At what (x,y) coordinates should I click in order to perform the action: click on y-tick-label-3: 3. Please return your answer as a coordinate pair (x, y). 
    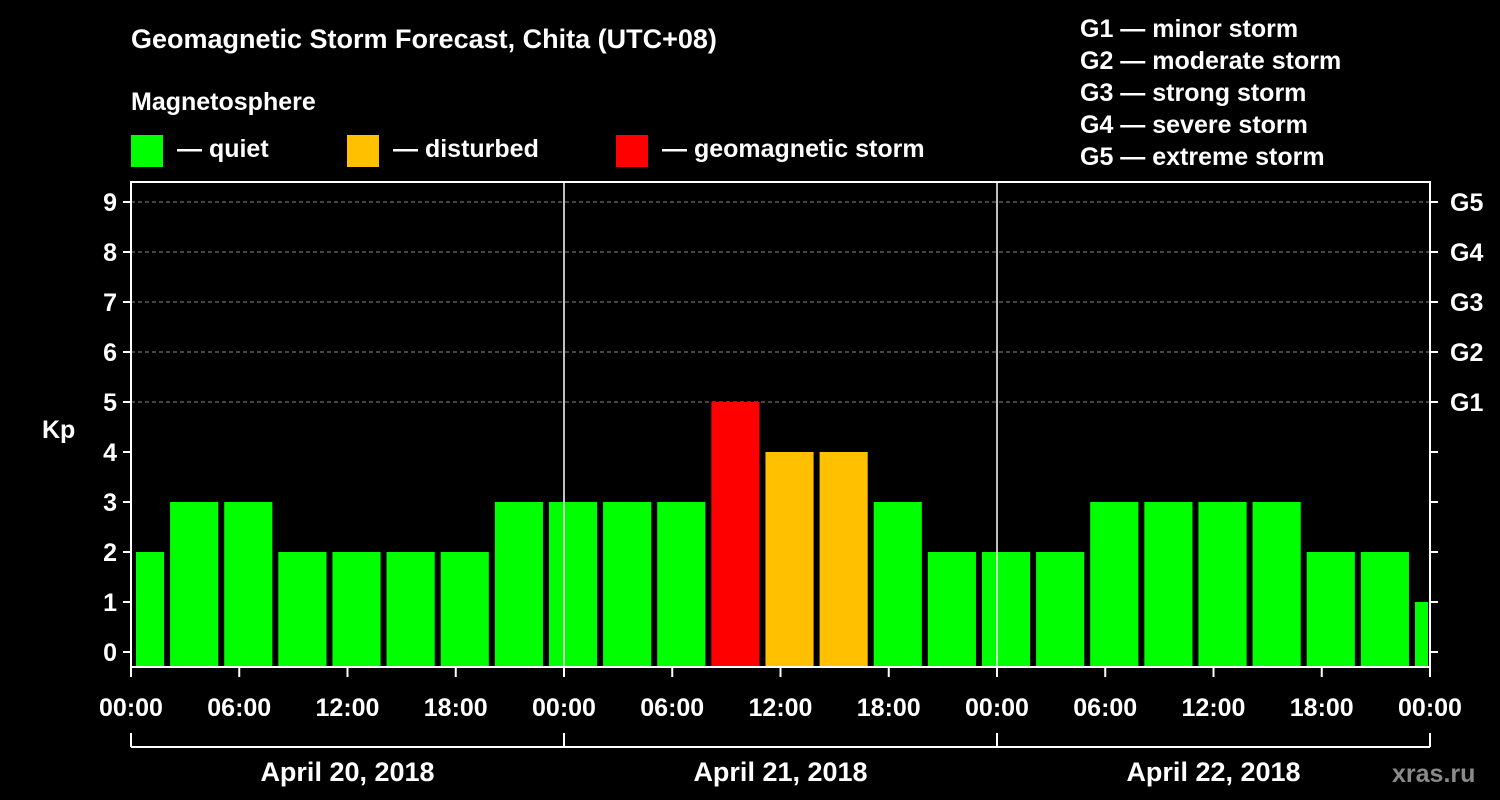
    Looking at the image, I should click on (110, 503).